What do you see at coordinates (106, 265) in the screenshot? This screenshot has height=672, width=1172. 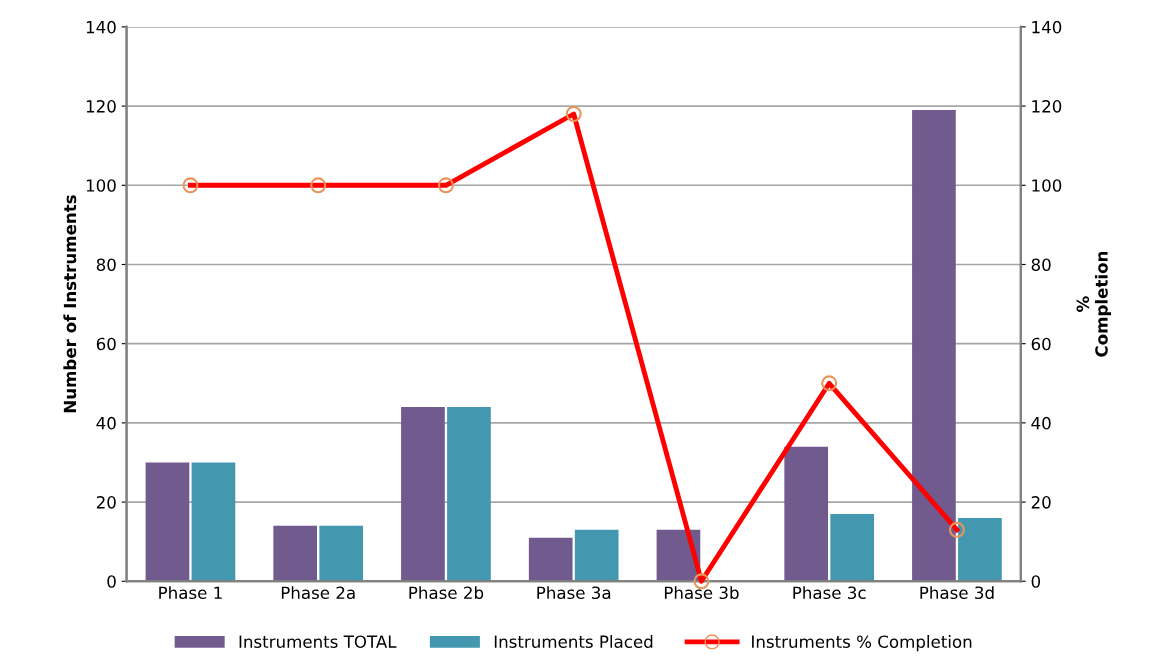 I see `y-tick-label: 80` at bounding box center [106, 265].